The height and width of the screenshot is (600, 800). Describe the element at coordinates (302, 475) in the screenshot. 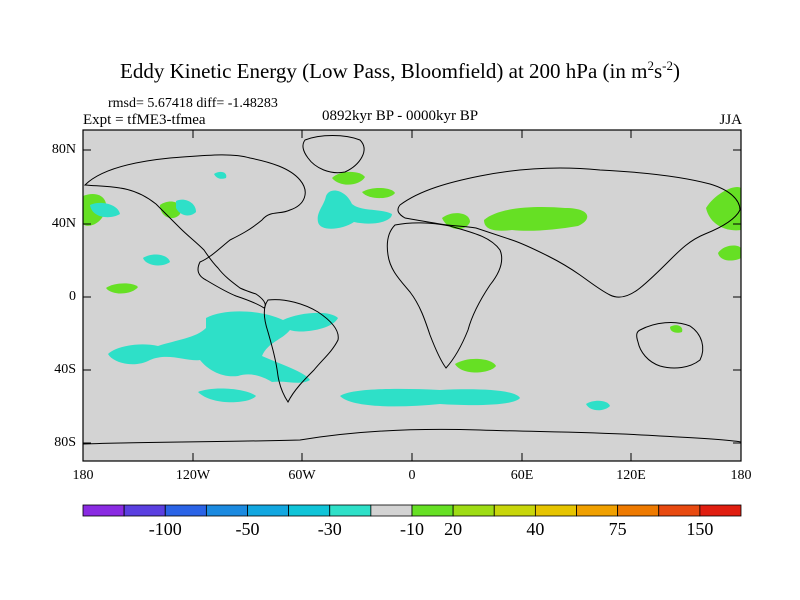

I see `lon-label-60w: 60W` at that location.